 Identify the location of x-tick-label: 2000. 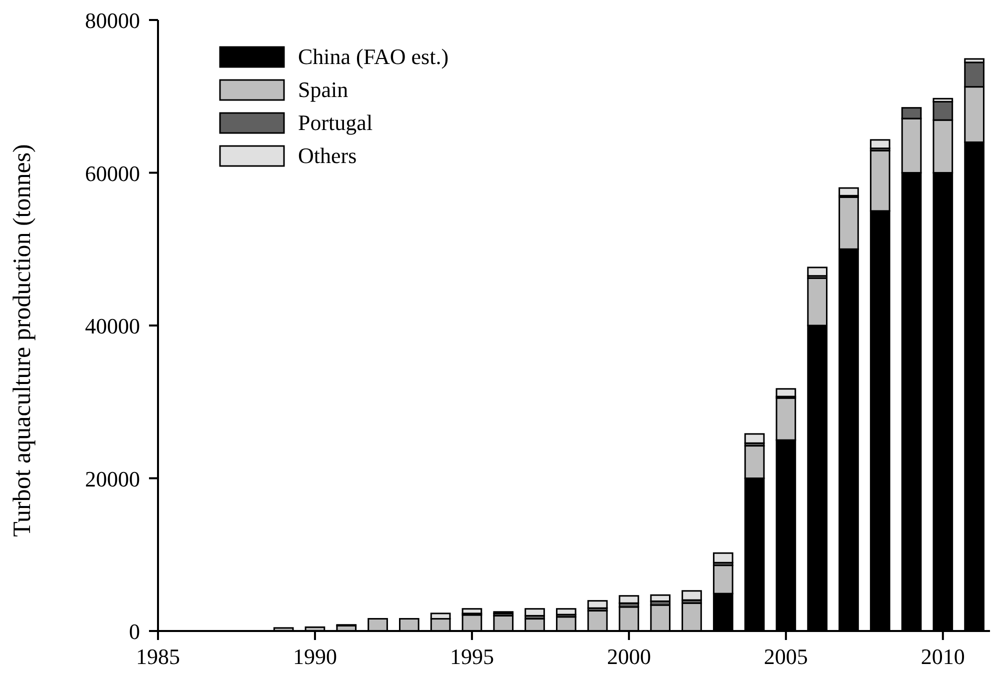
(628, 656).